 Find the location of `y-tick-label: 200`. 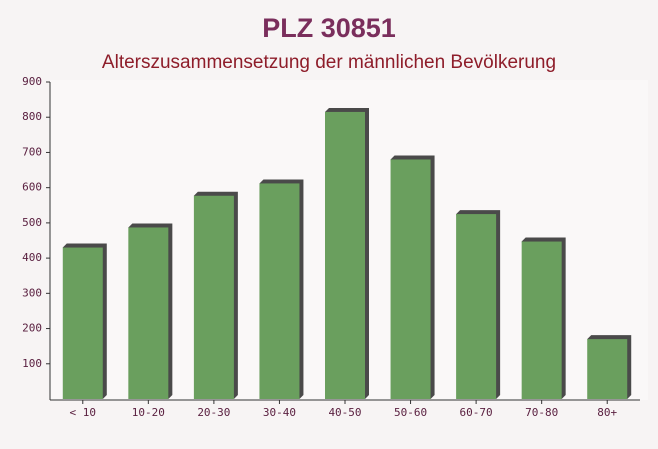

y-tick-label: 200 is located at coordinates (32, 328).